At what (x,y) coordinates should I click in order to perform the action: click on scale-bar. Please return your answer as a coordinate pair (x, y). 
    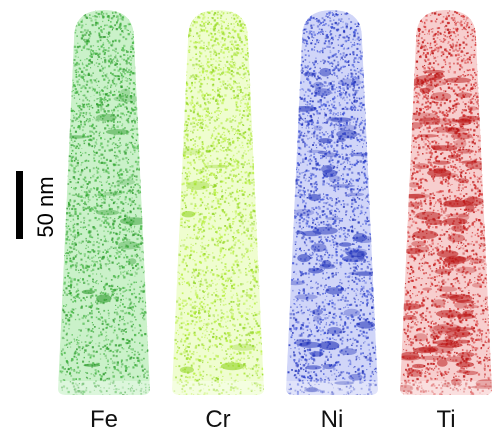
    Looking at the image, I should click on (19, 205).